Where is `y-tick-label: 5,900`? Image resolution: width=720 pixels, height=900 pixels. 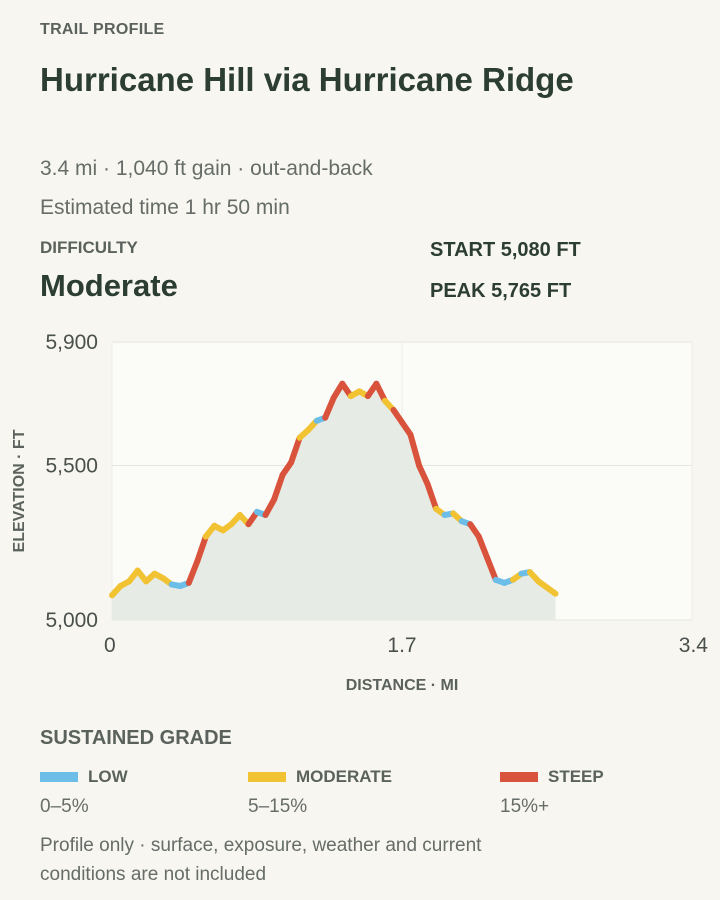
y-tick-label: 5,900 is located at coordinates (71, 342).